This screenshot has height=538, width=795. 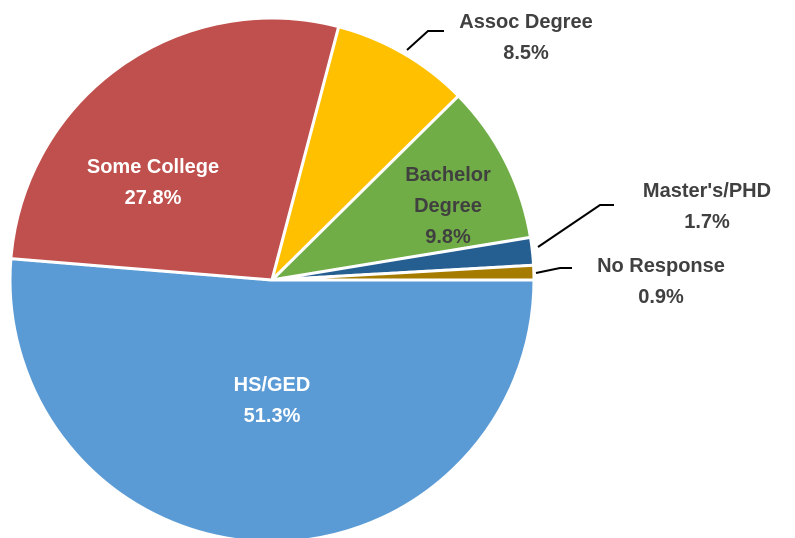 What do you see at coordinates (707, 222) in the screenshot?
I see `value-label: 1.7%` at bounding box center [707, 222].